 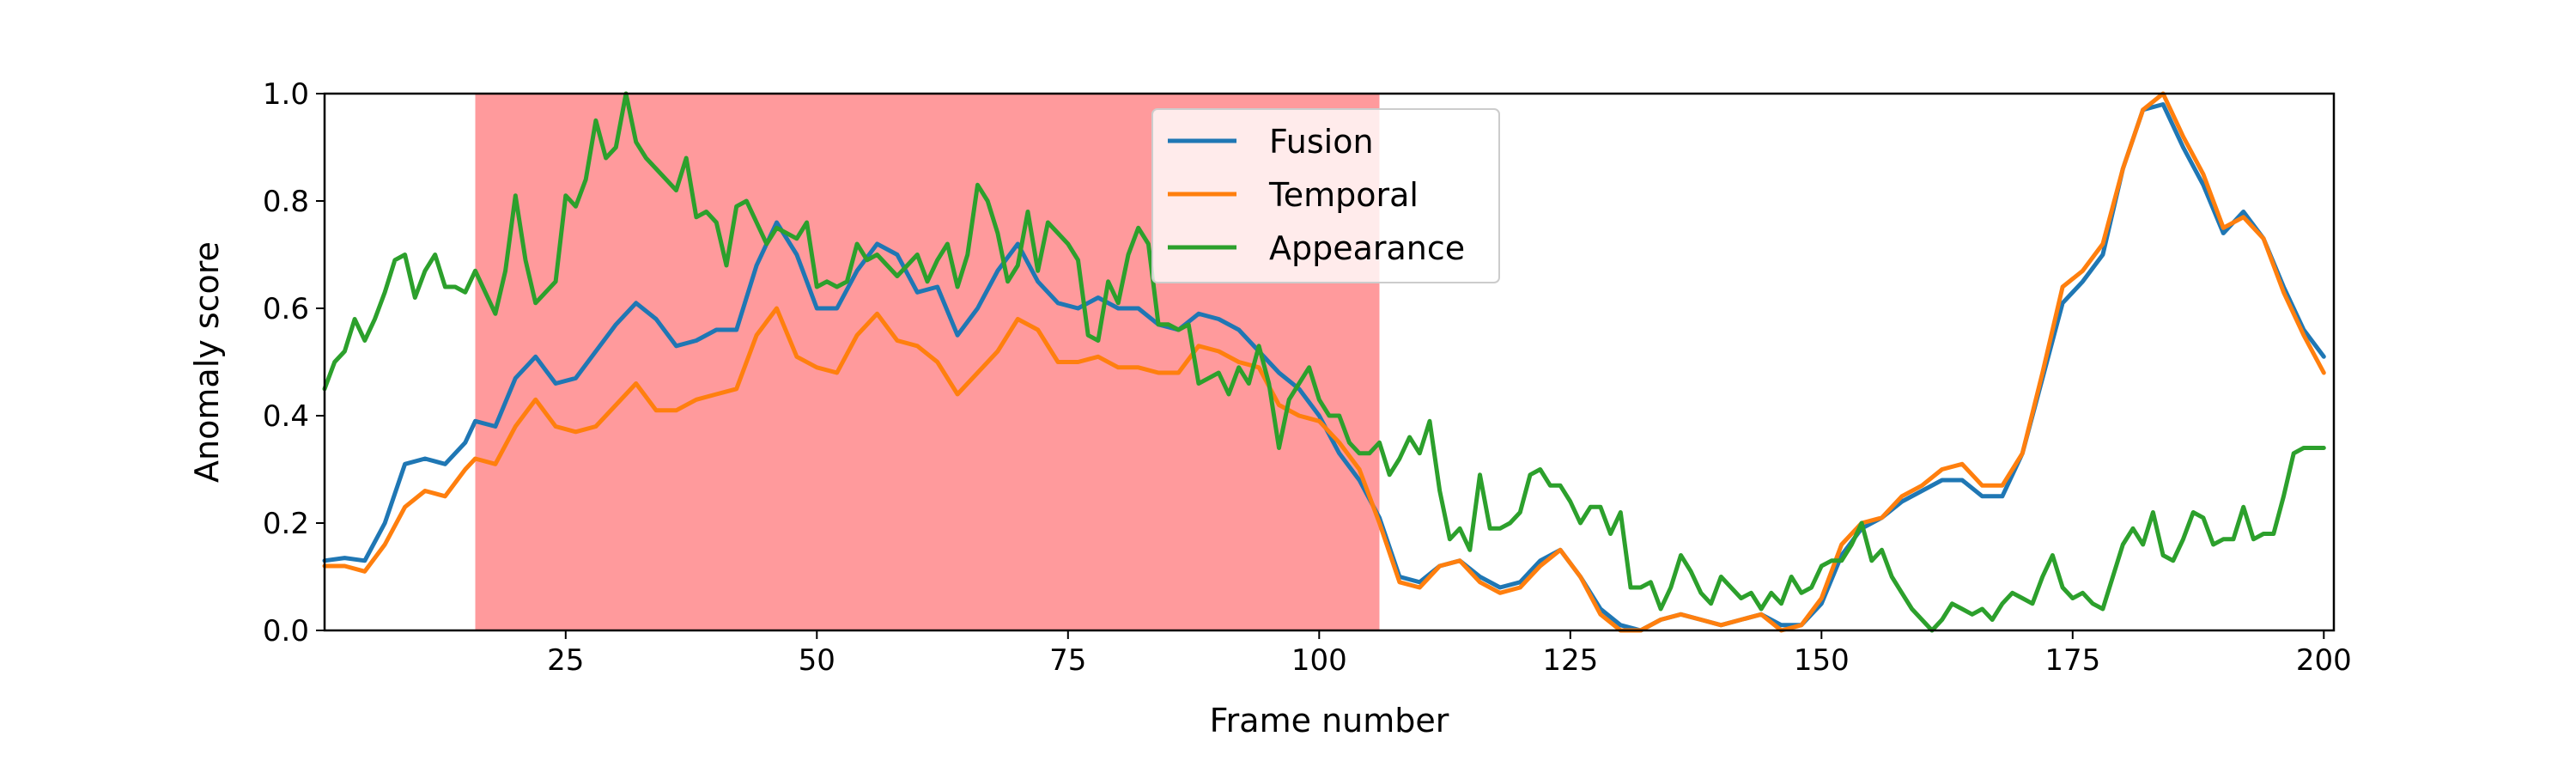 I want to click on x-tick-label: 75, so click(x=1067, y=660).